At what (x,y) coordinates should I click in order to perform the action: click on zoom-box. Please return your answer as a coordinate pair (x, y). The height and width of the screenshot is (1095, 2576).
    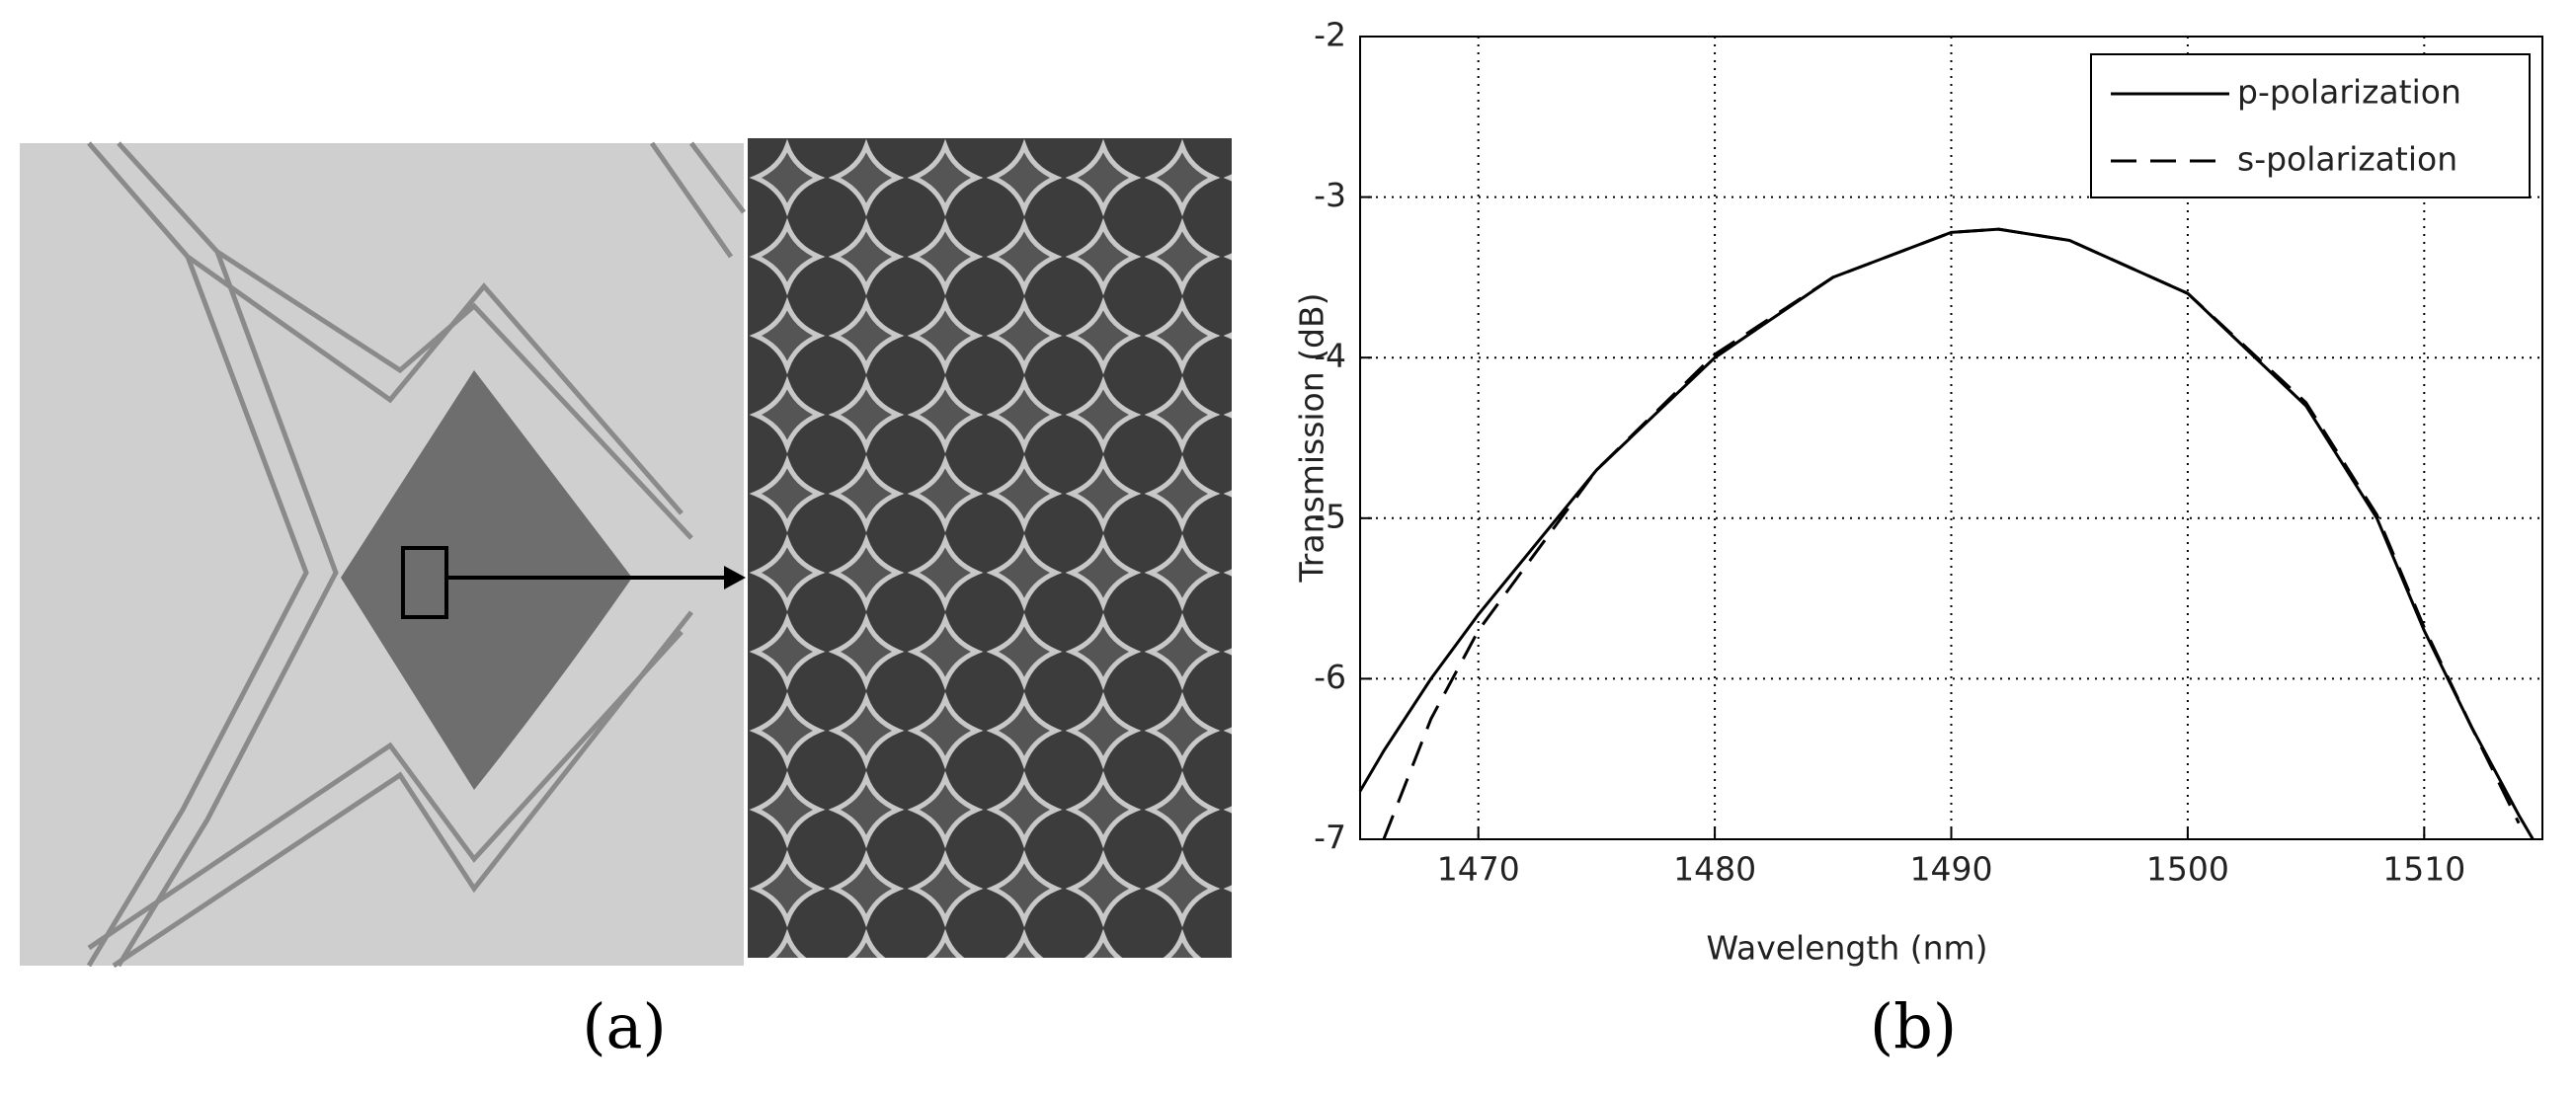
    Looking at the image, I should click on (424, 582).